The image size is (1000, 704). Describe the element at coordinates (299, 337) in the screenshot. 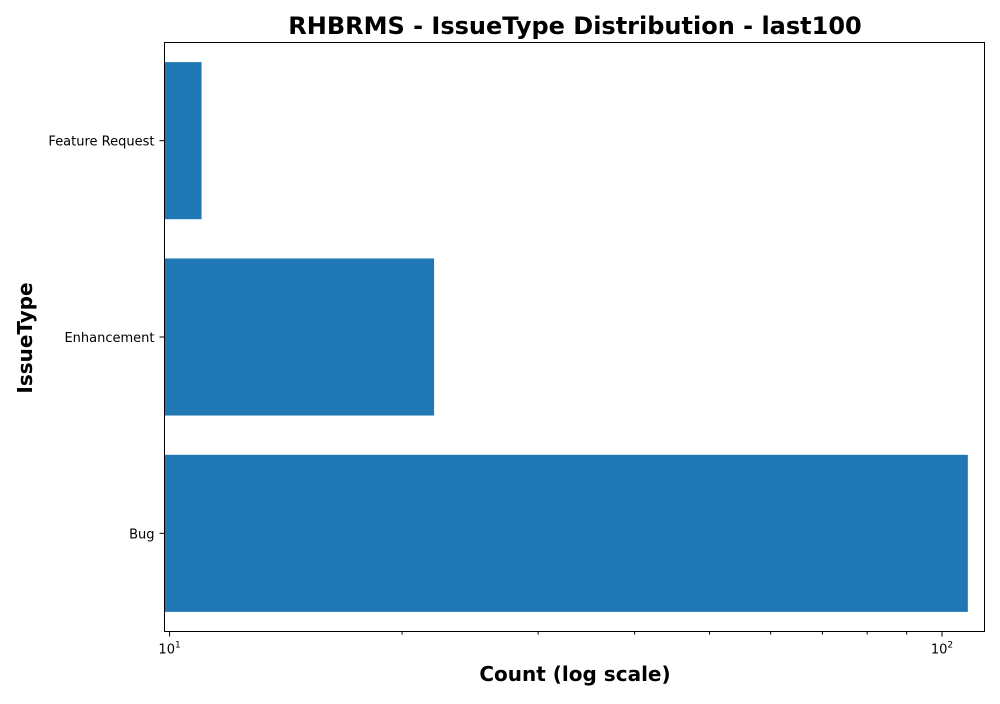

I see `bar-enhancement` at that location.